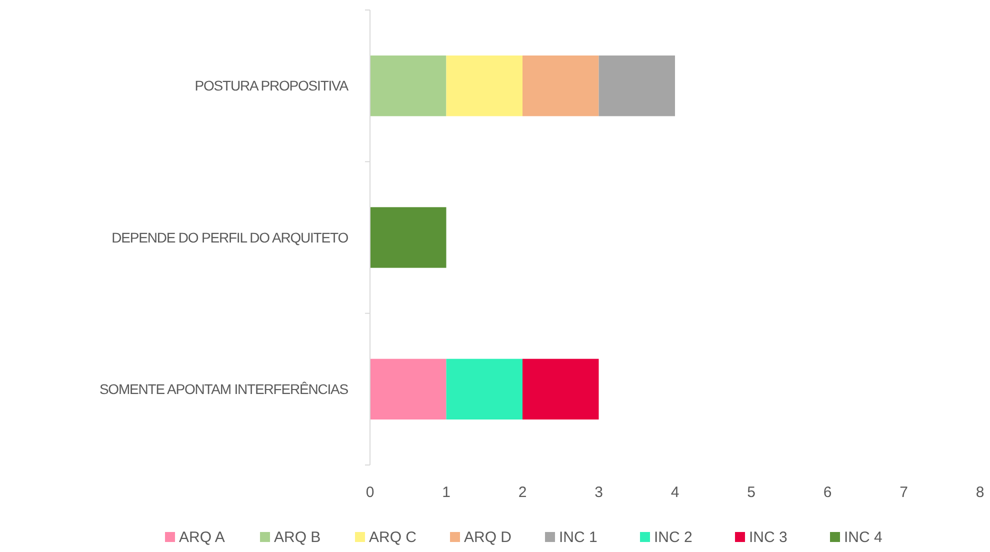 The image size is (990, 552). What do you see at coordinates (230, 237) in the screenshot?
I see `y-tick-label: DEPENDE DO PERFIL DO ARQUITETO` at bounding box center [230, 237].